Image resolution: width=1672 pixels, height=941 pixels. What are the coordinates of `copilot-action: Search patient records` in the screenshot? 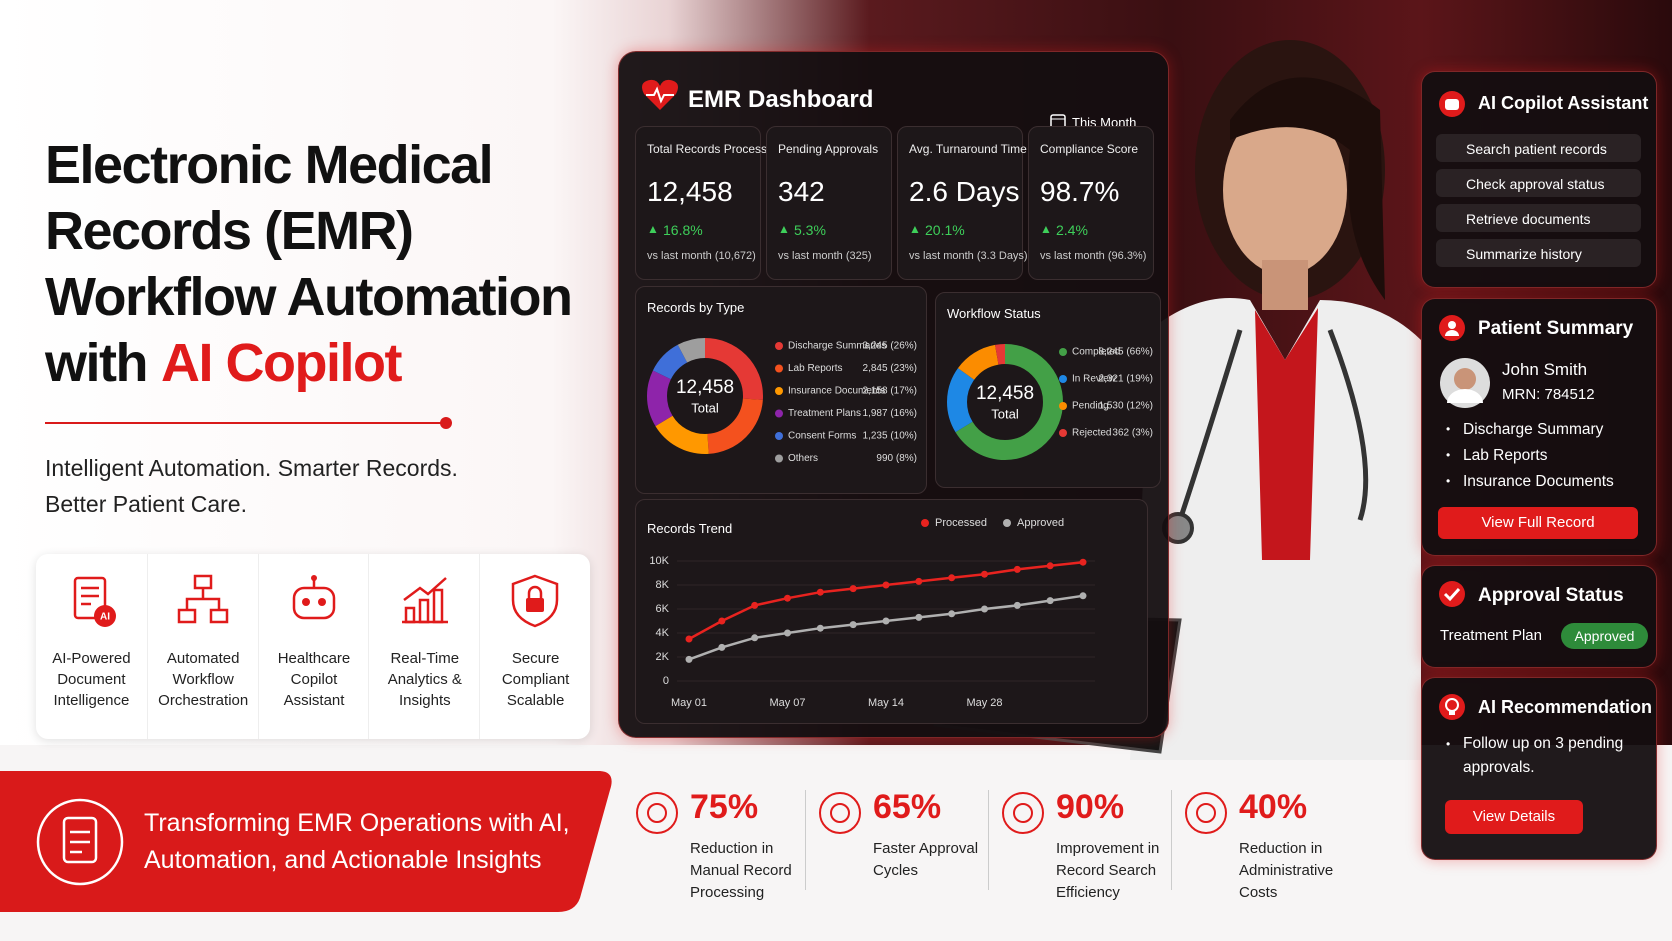 It's located at (1538, 148).